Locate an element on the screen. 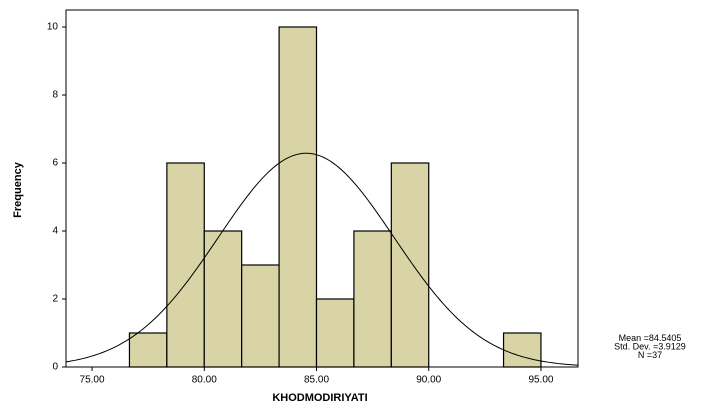 The image size is (720, 407). stat-label: N = is located at coordinates (645, 355).